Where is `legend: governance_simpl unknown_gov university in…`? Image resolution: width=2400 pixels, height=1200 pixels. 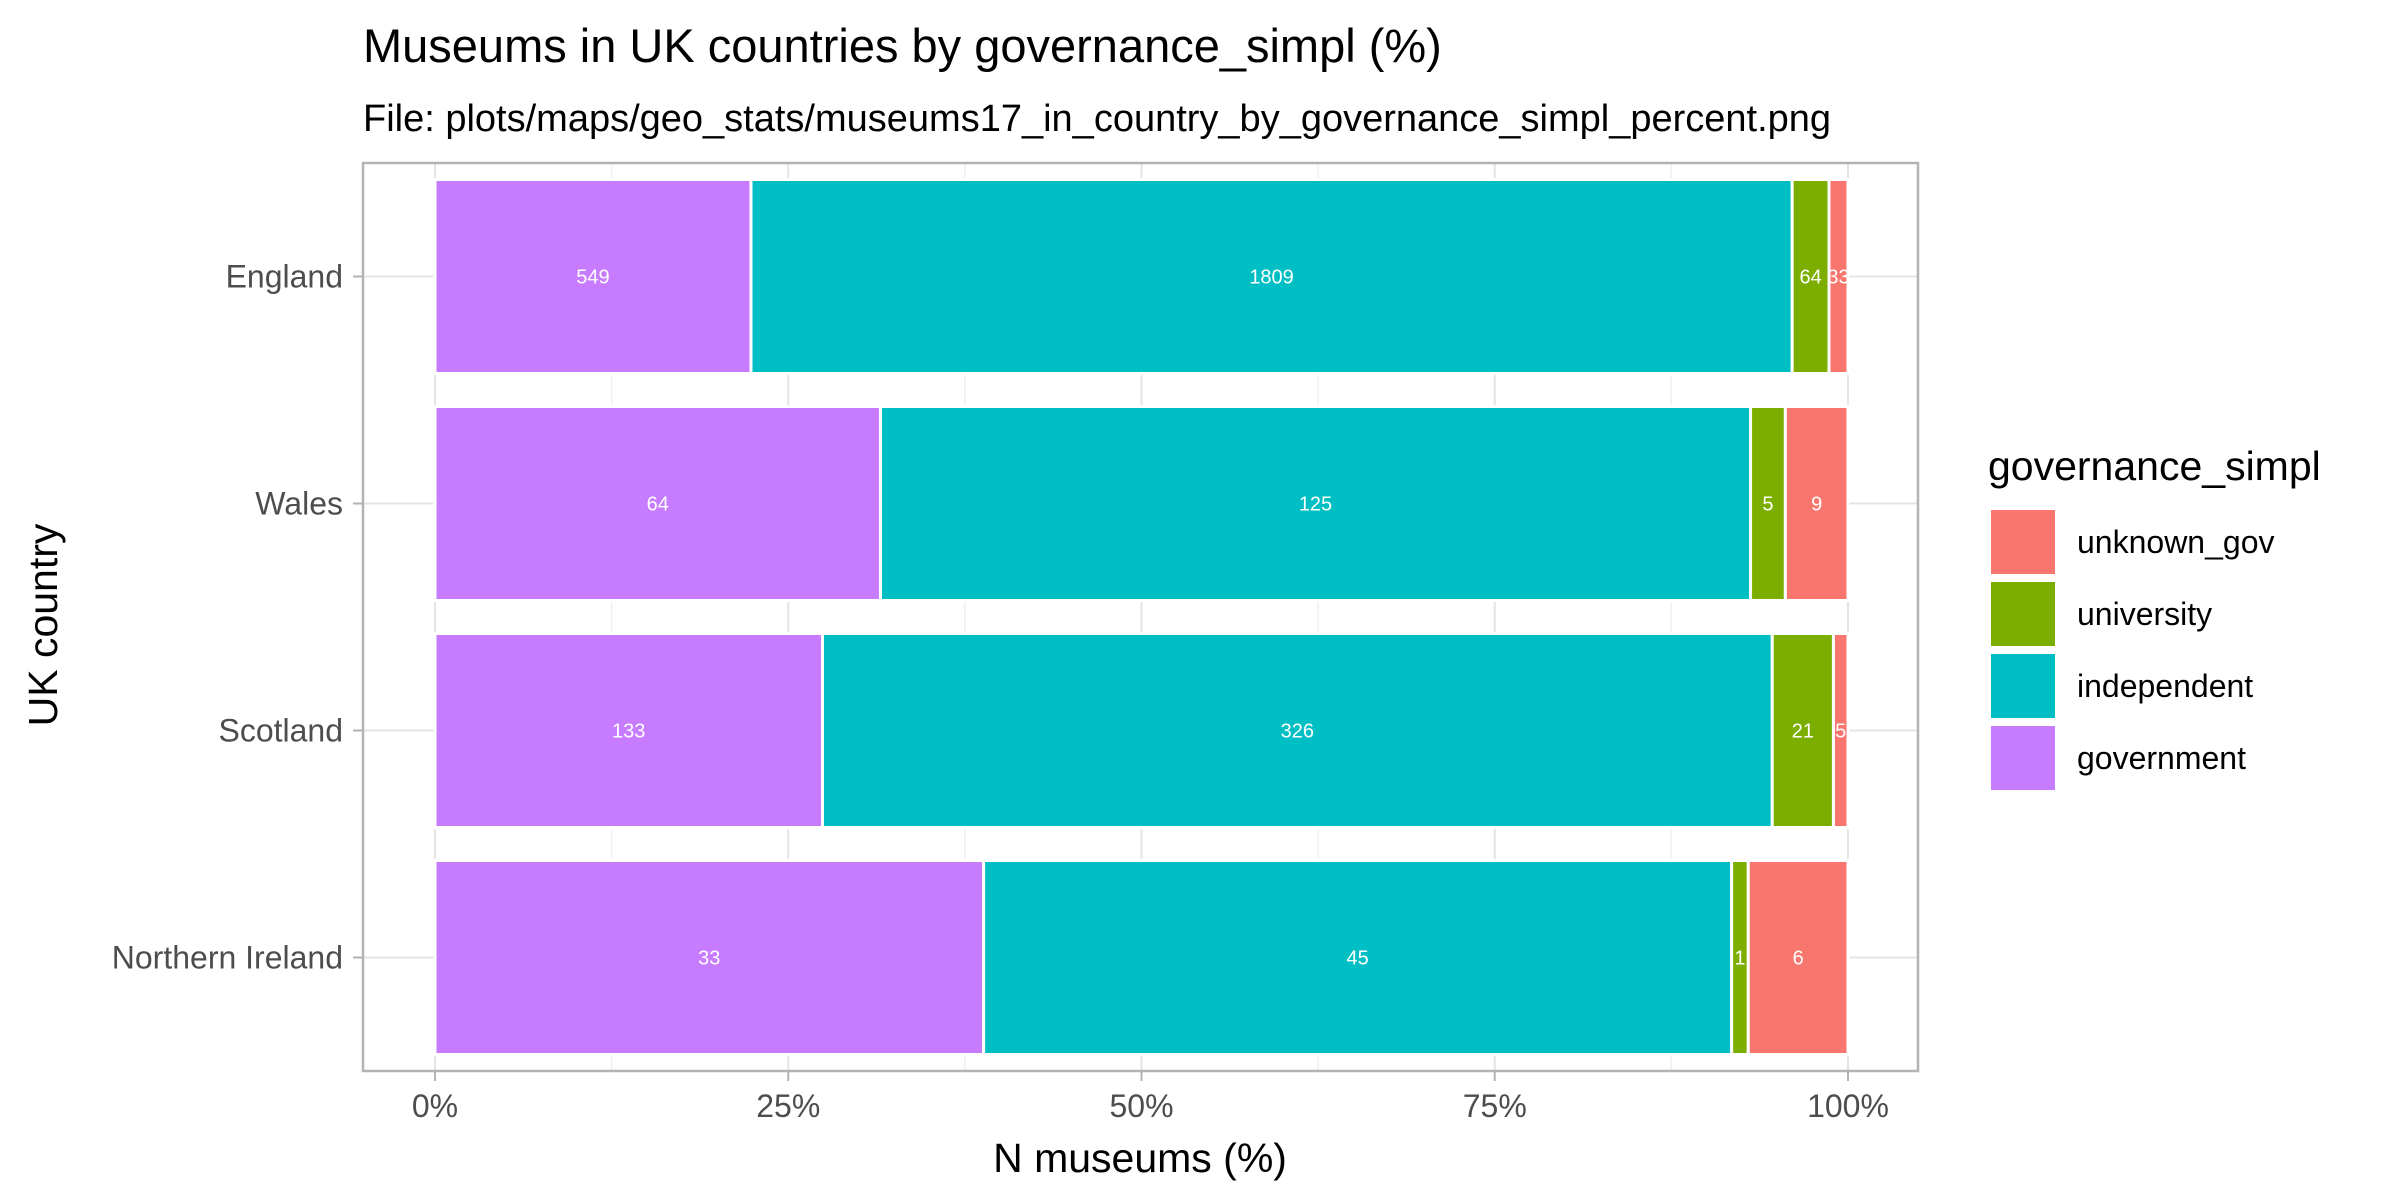 legend: governance_simpl unknown_gov university in… is located at coordinates (2154, 616).